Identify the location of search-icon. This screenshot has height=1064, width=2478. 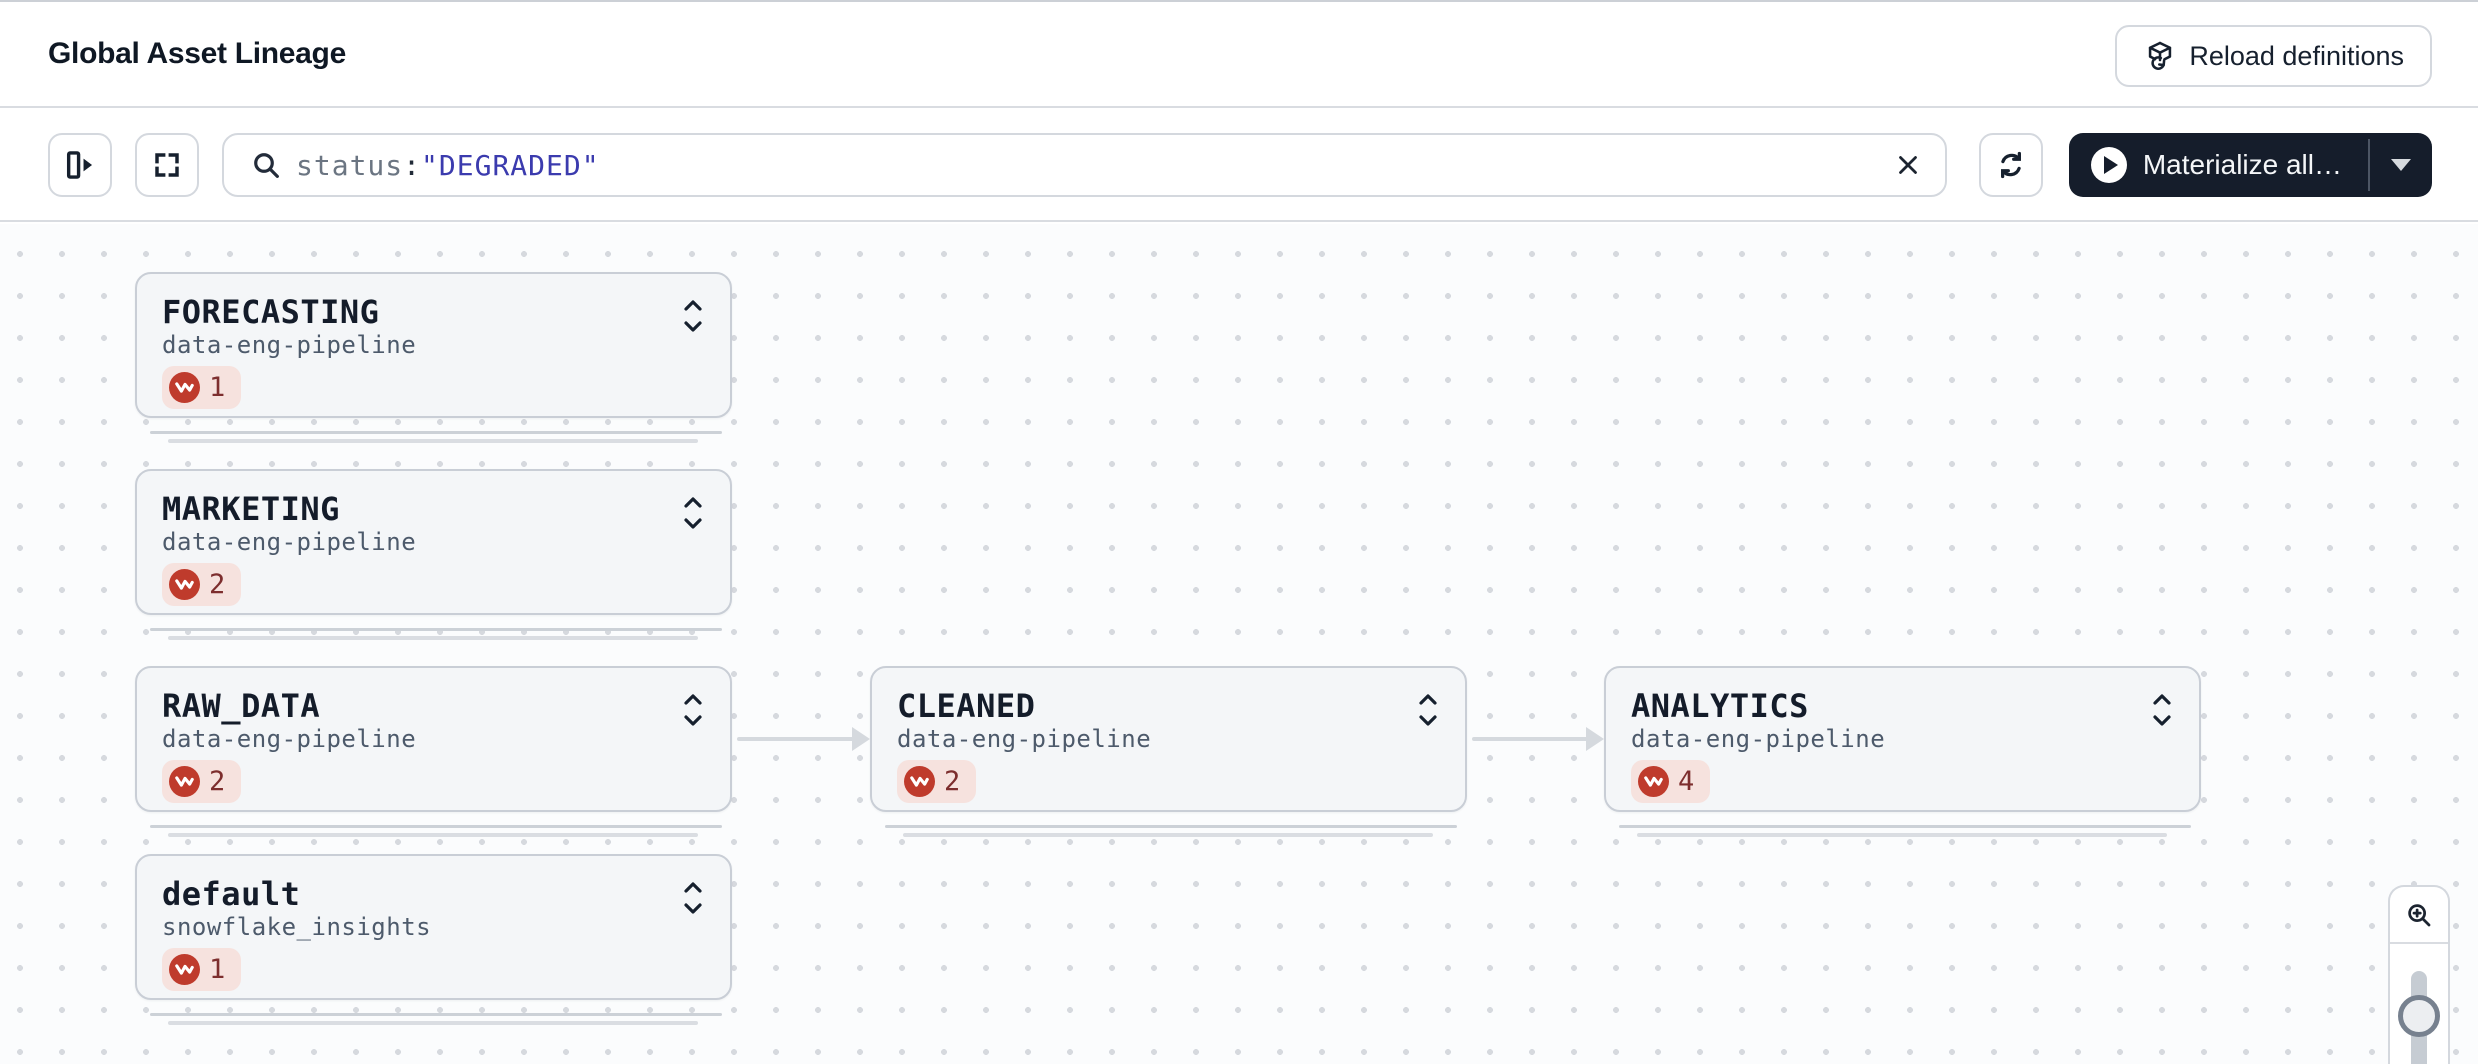
(266, 165).